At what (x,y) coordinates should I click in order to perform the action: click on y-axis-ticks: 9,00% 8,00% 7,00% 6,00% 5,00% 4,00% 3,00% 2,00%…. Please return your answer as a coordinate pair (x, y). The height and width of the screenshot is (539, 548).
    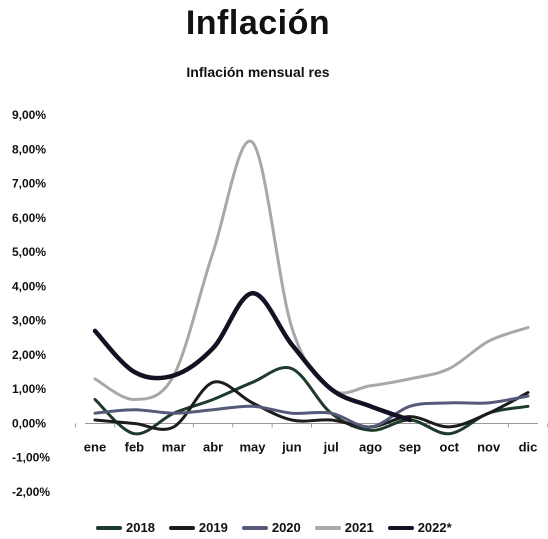
    Looking at the image, I should click on (31, 303).